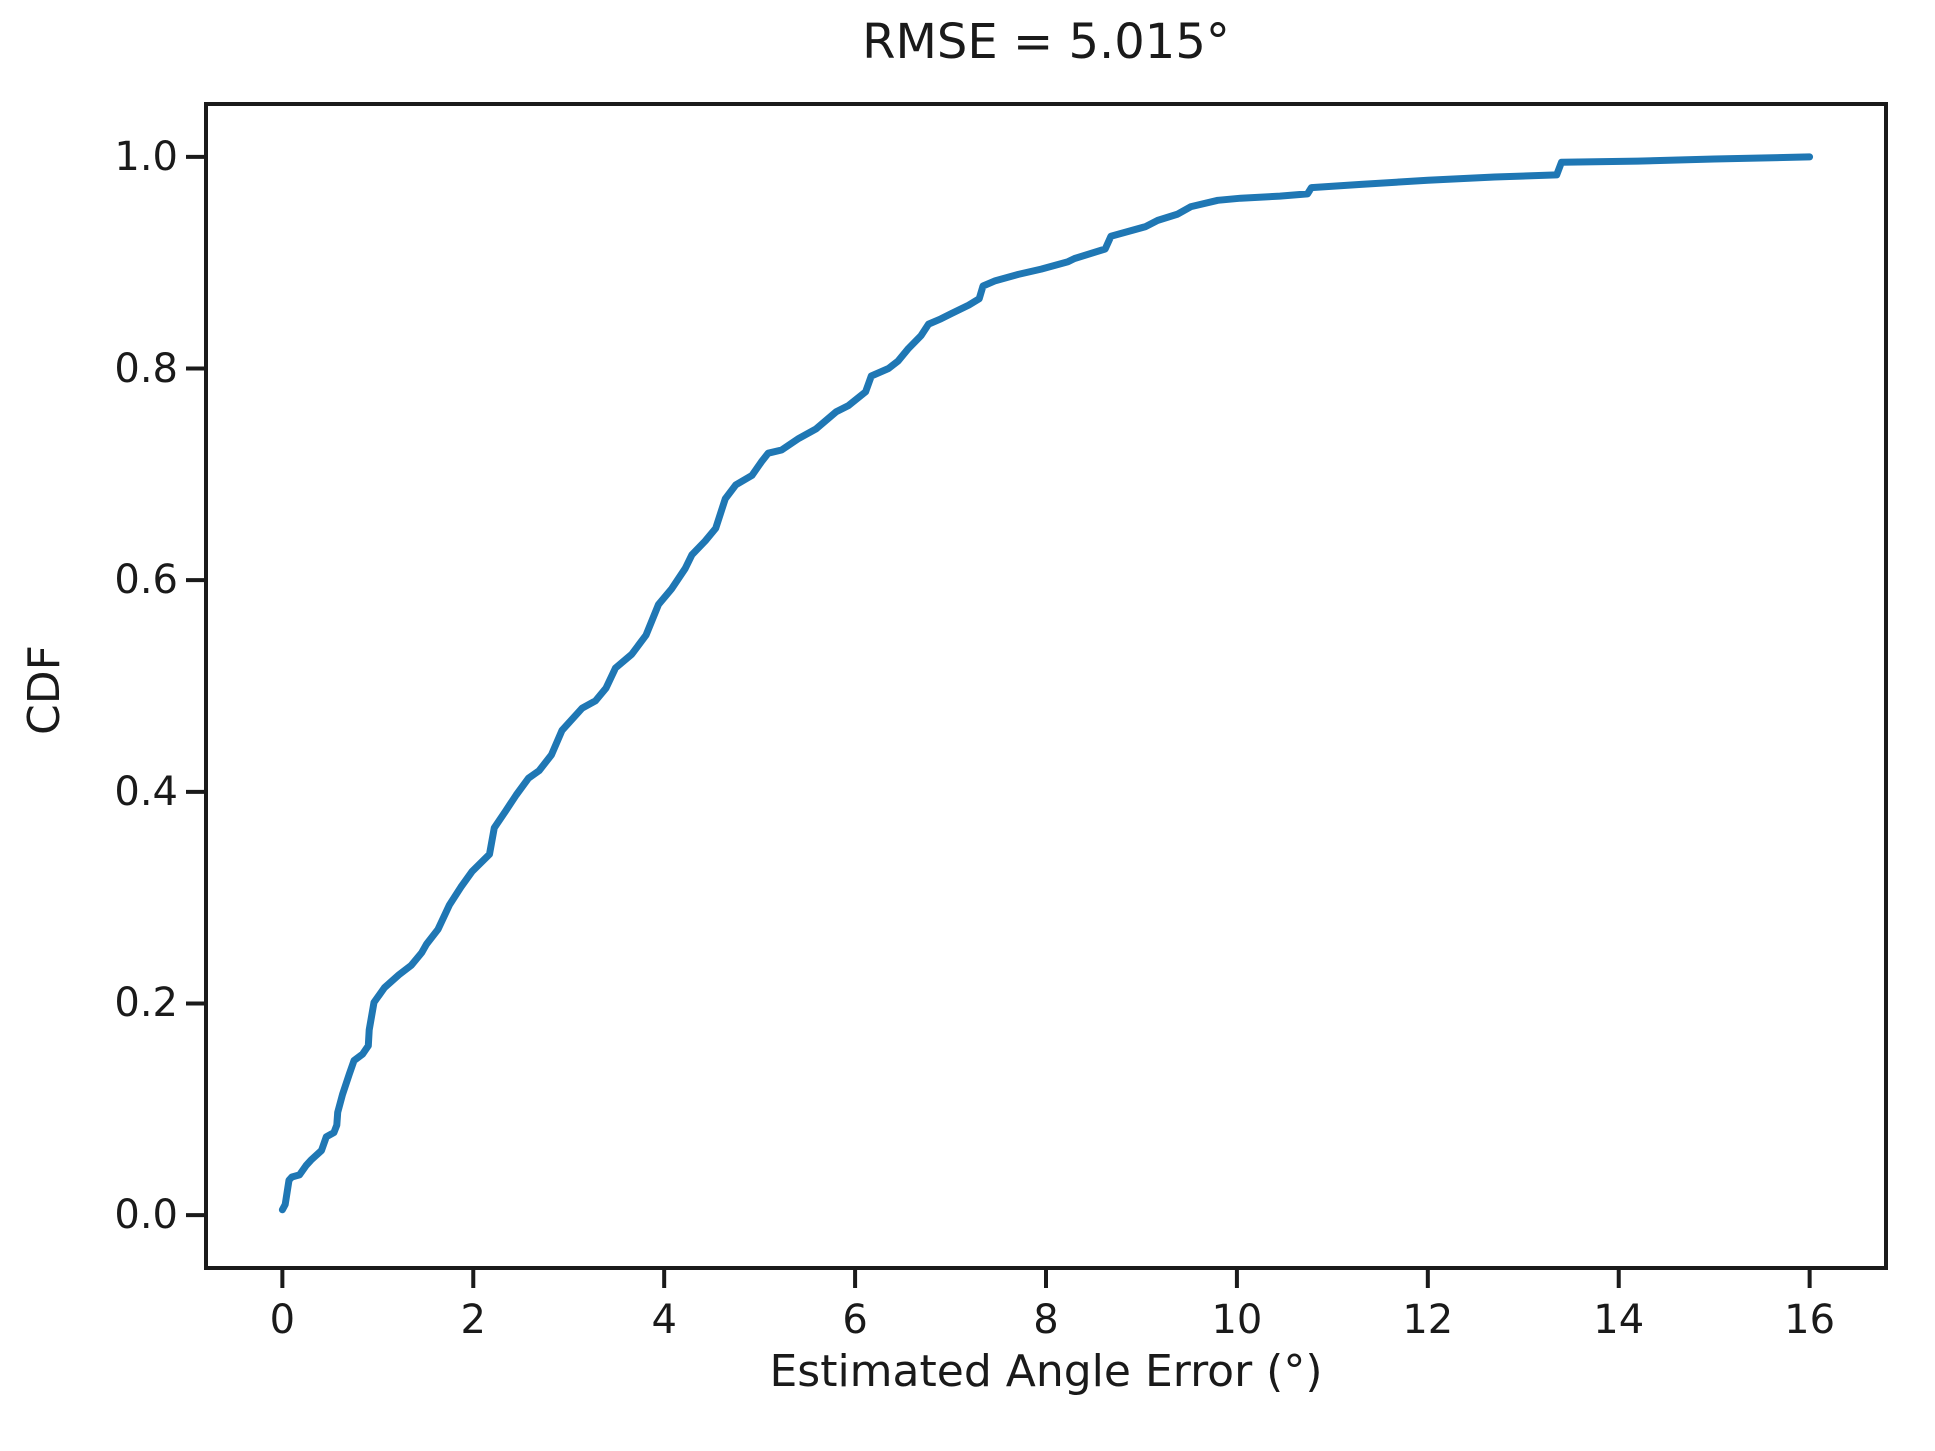 Image resolution: width=1935 pixels, height=1451 pixels. What do you see at coordinates (1619, 1320) in the screenshot?
I see `x-tick-label: 14` at bounding box center [1619, 1320].